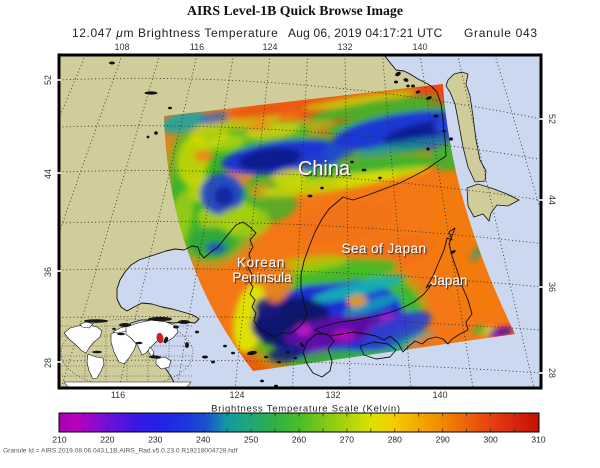 The image size is (600, 468). Describe the element at coordinates (395, 440) in the screenshot. I see `svg-text: 280` at that location.